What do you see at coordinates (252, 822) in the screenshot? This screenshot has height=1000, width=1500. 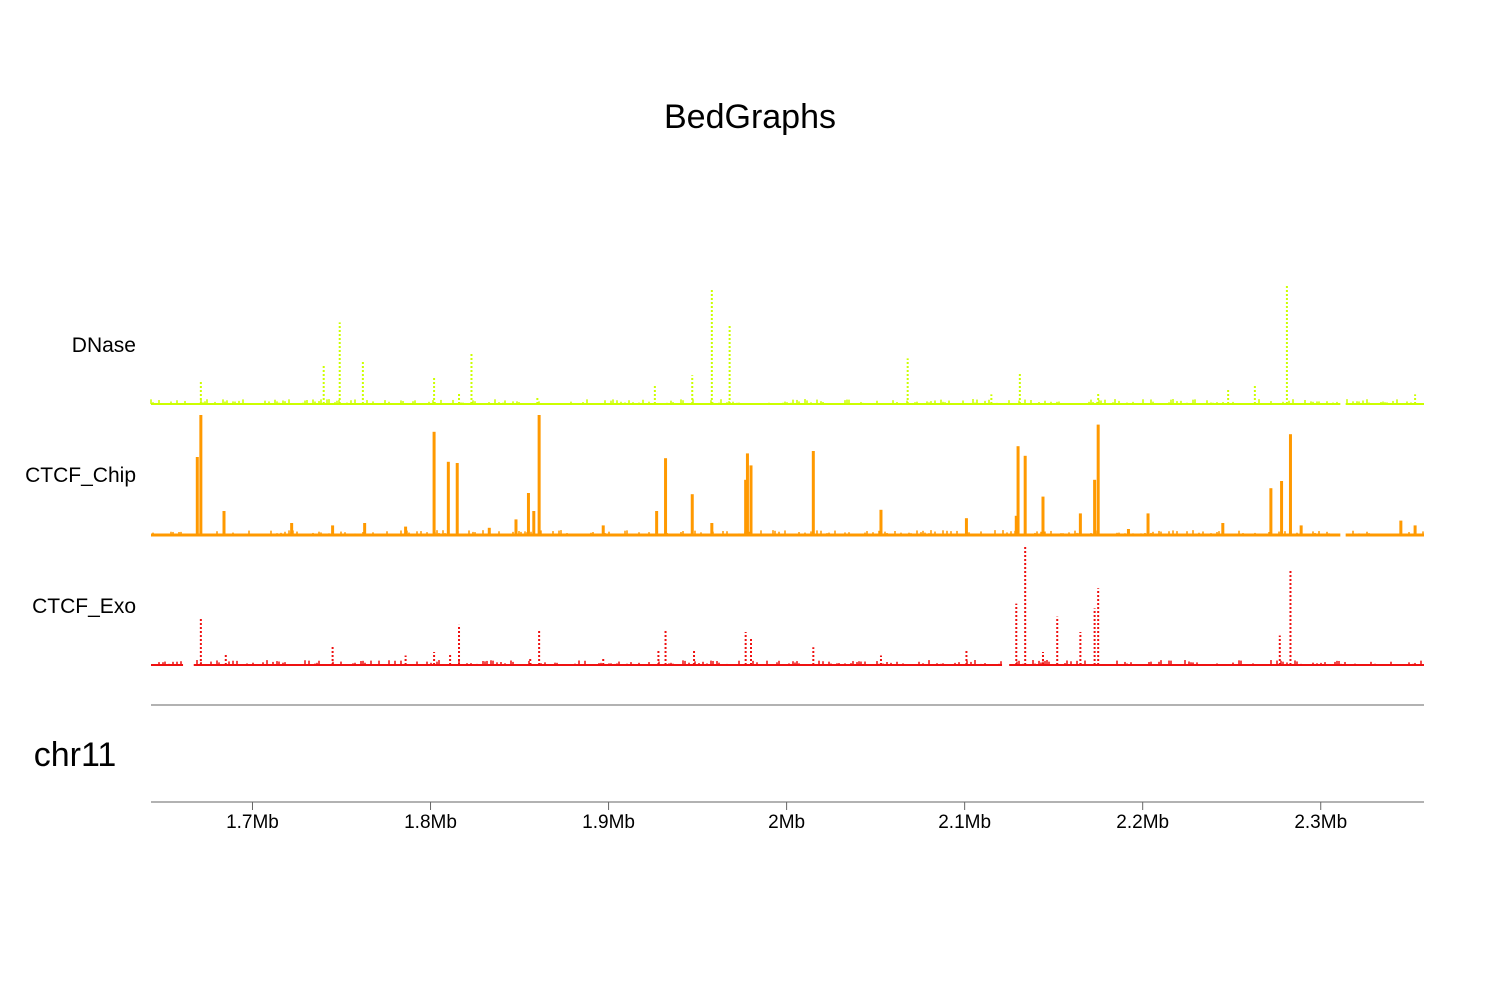 I see `x-tick-label: 1.7Mb` at bounding box center [252, 822].